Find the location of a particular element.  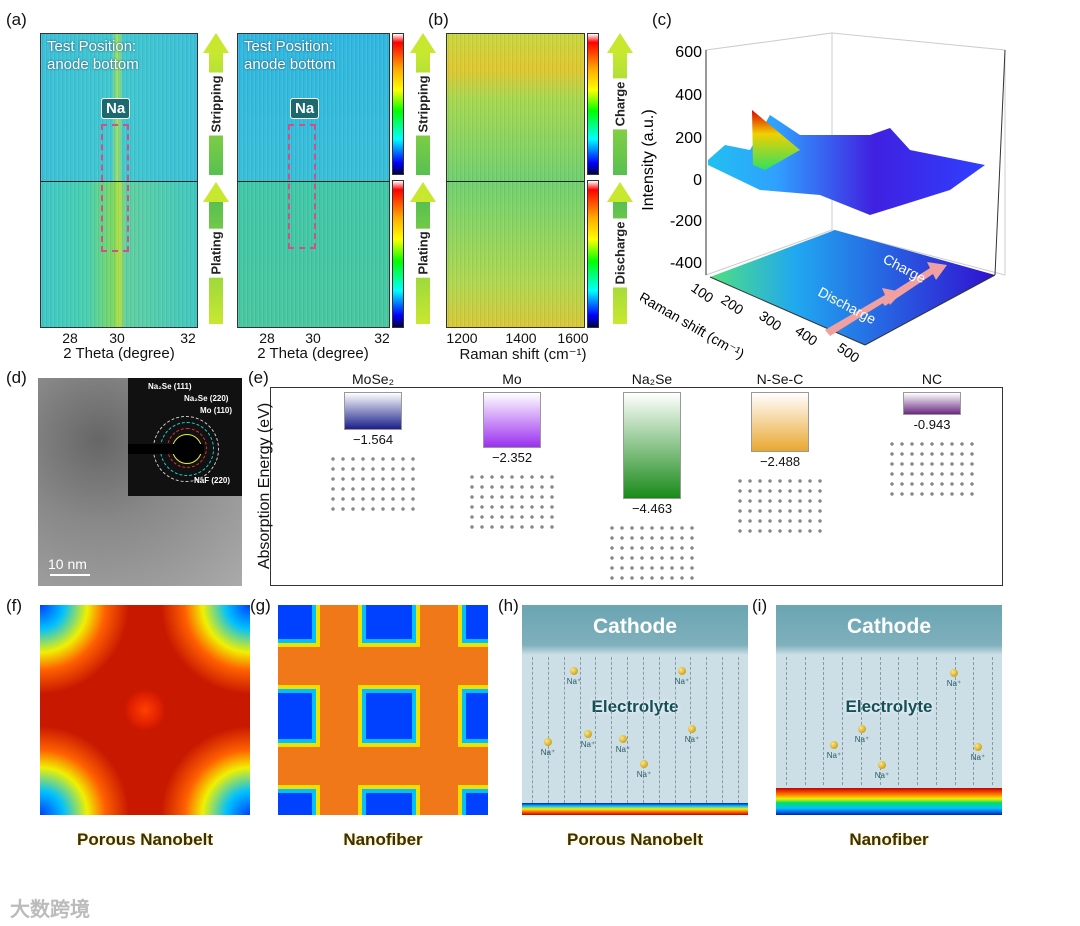

material-name: NC is located at coordinates (932, 379).